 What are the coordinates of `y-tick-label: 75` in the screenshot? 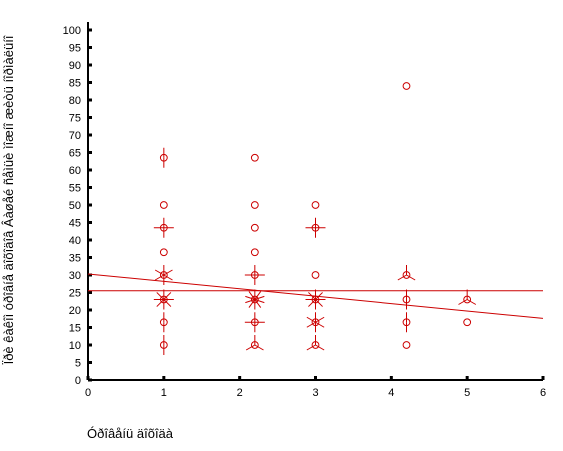 It's located at (75, 119).